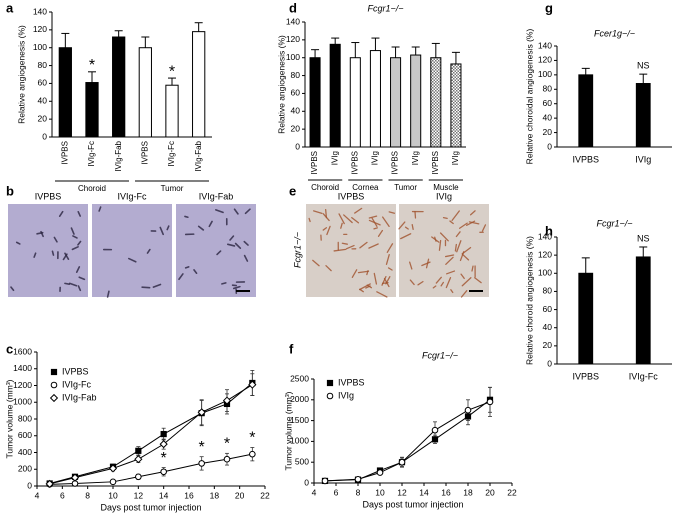 The image size is (685, 514). Describe the element at coordinates (549, 7) in the screenshot. I see `panel-letter: g` at that location.